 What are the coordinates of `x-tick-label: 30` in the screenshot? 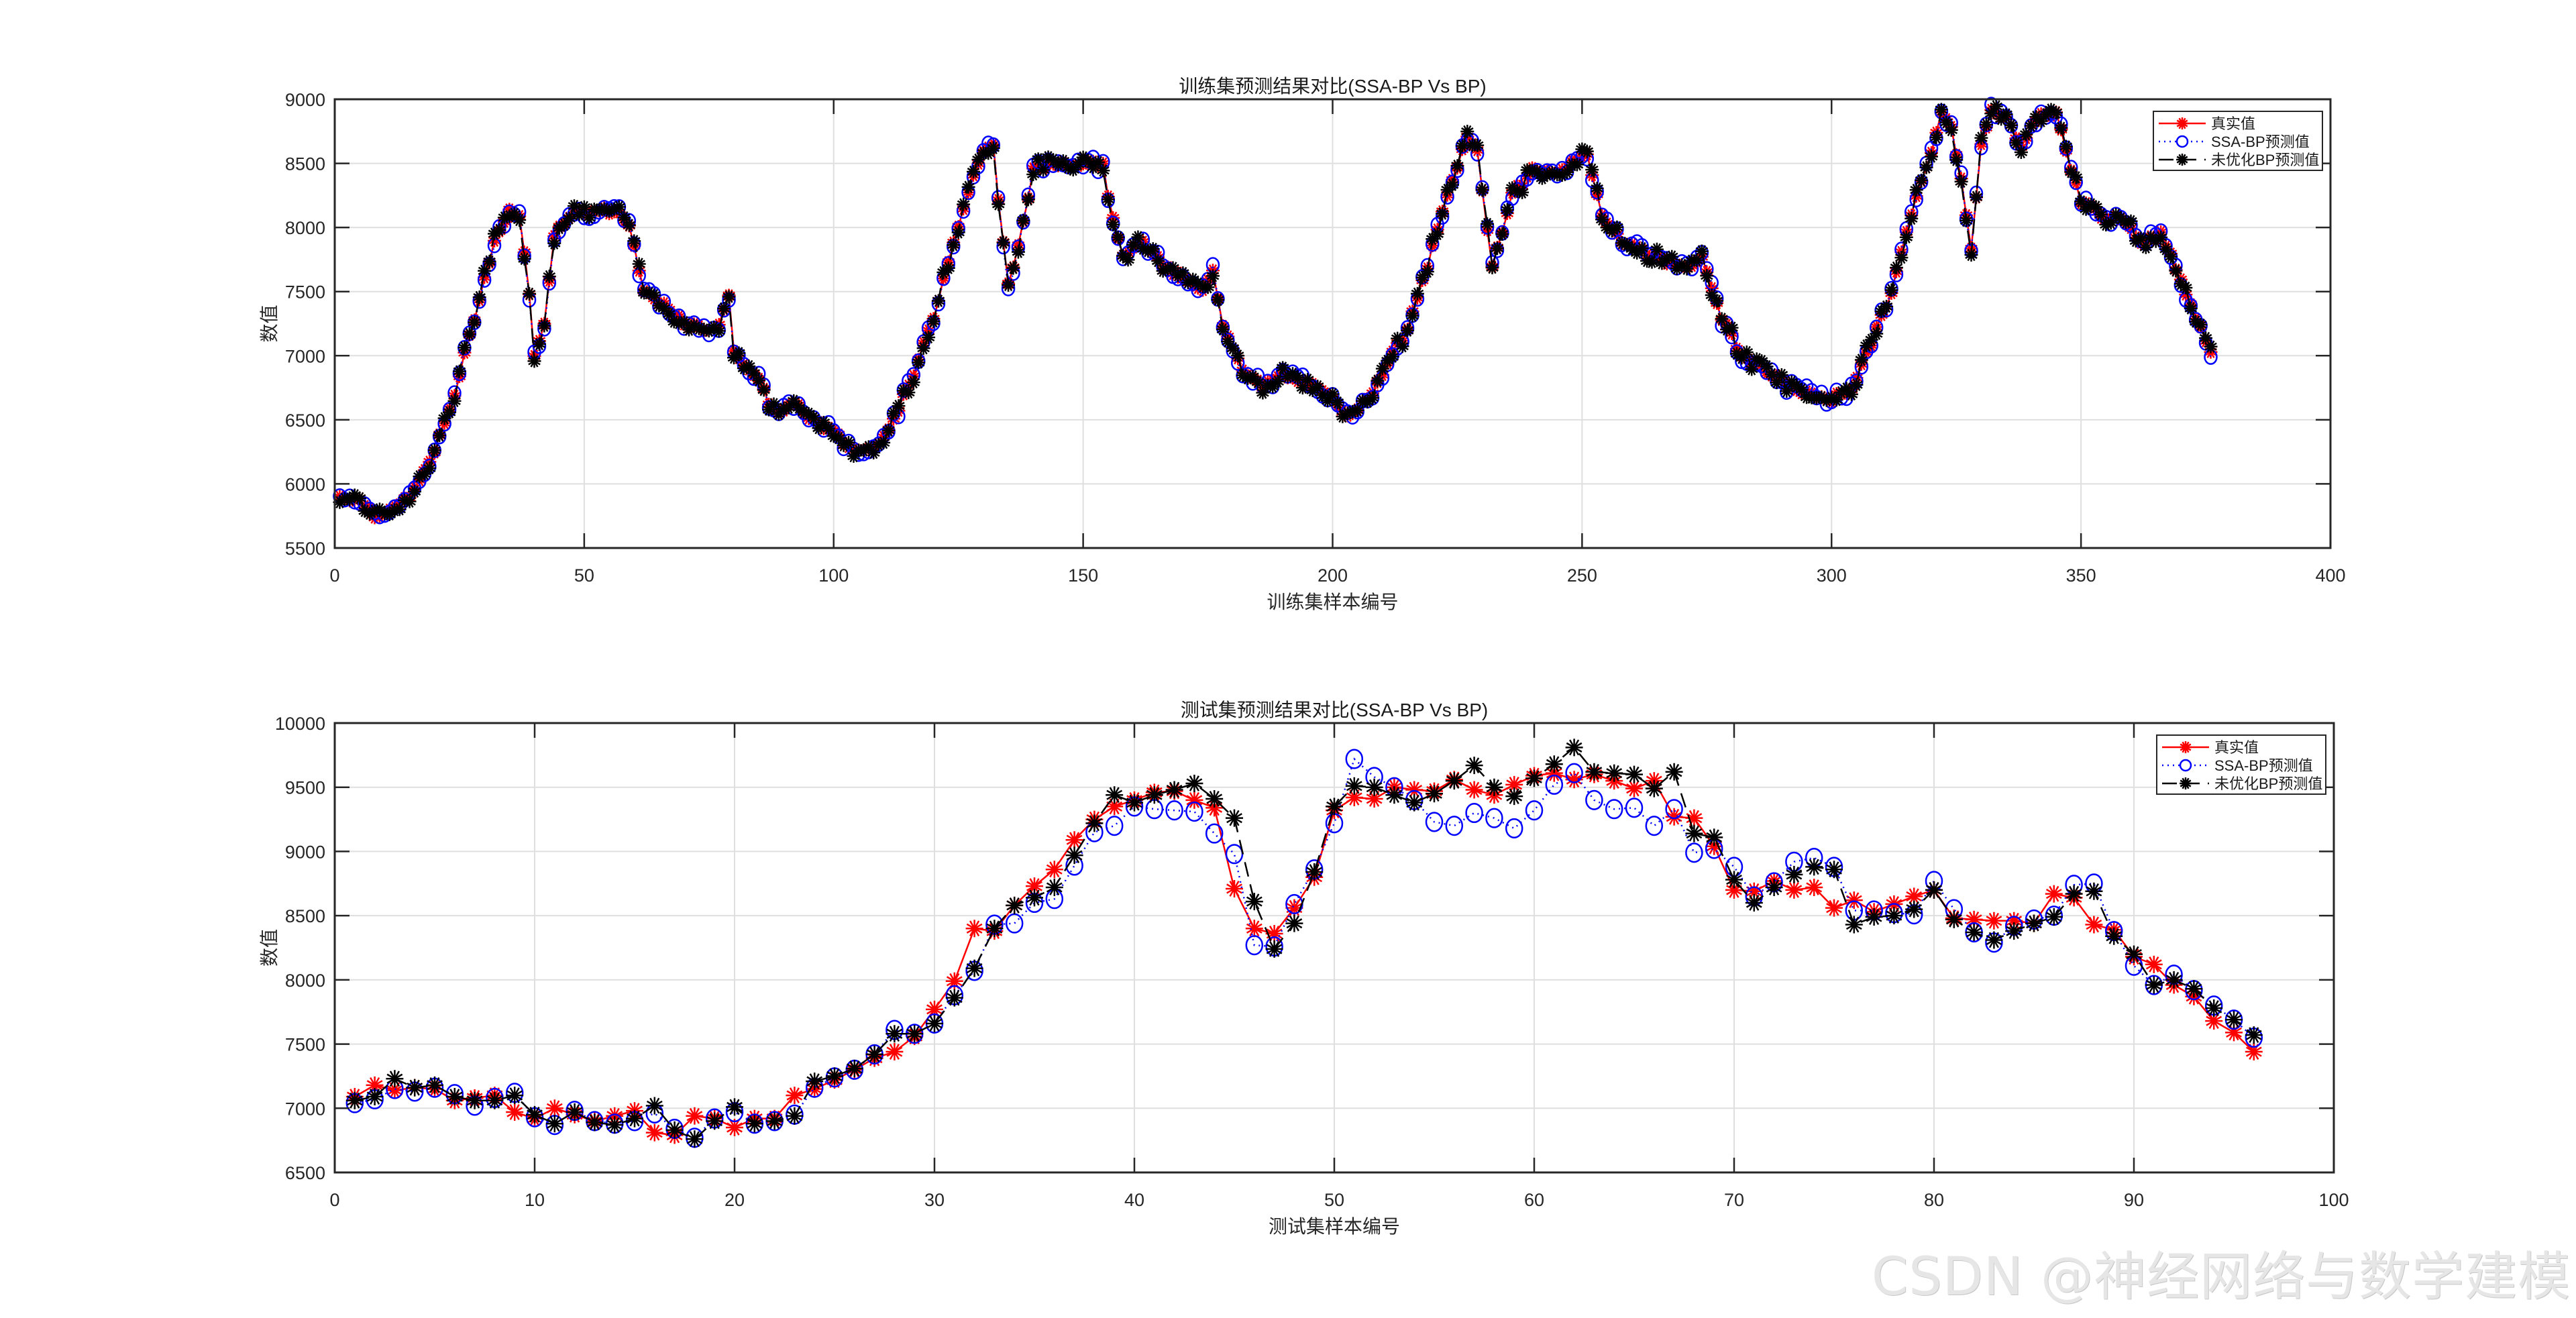 It's located at (934, 1200).